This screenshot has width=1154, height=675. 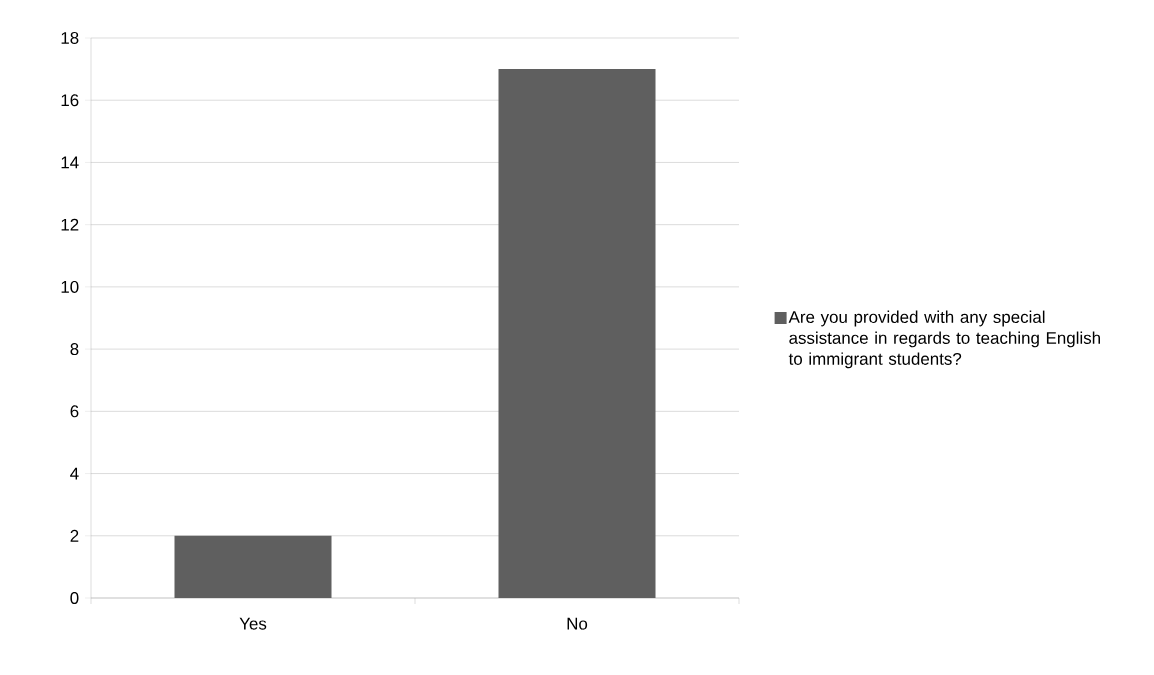 I want to click on x-tick-label: Yes, so click(x=253, y=623).